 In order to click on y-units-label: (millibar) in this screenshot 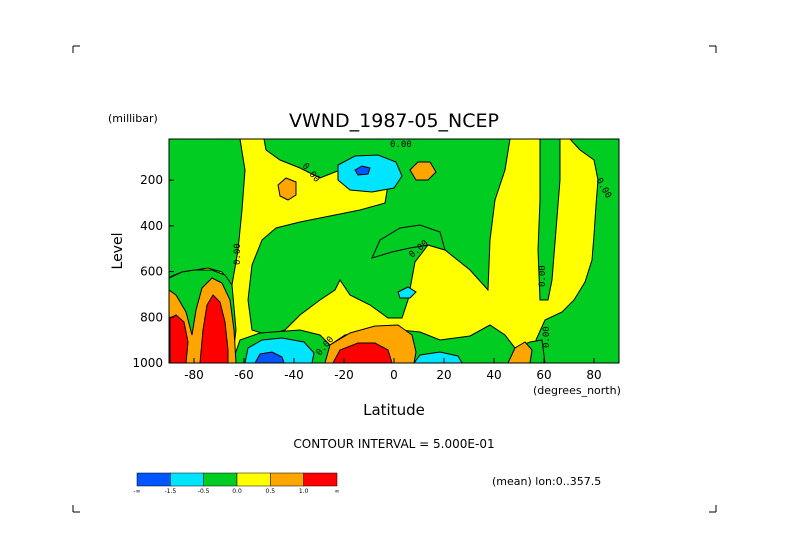, I will do `click(133, 118)`.